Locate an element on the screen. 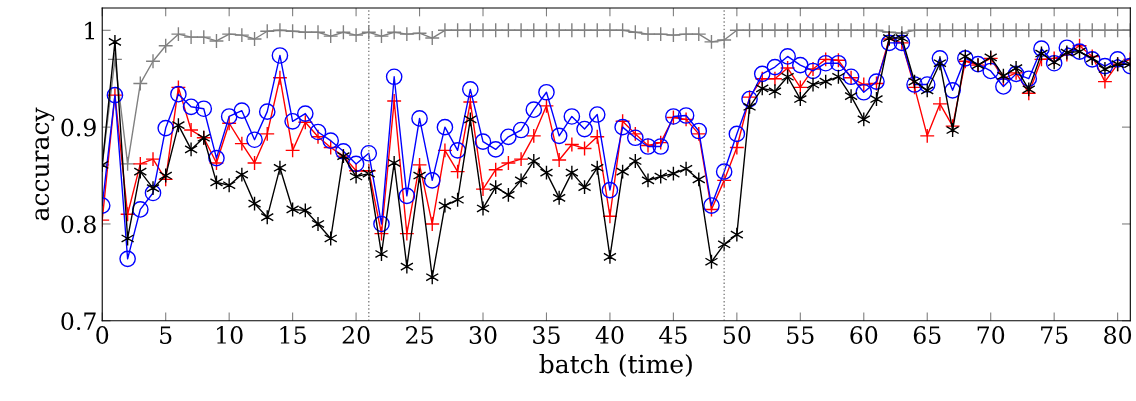 The height and width of the screenshot is (401, 1136). y-tick-label: 0.7 is located at coordinates (78, 321).